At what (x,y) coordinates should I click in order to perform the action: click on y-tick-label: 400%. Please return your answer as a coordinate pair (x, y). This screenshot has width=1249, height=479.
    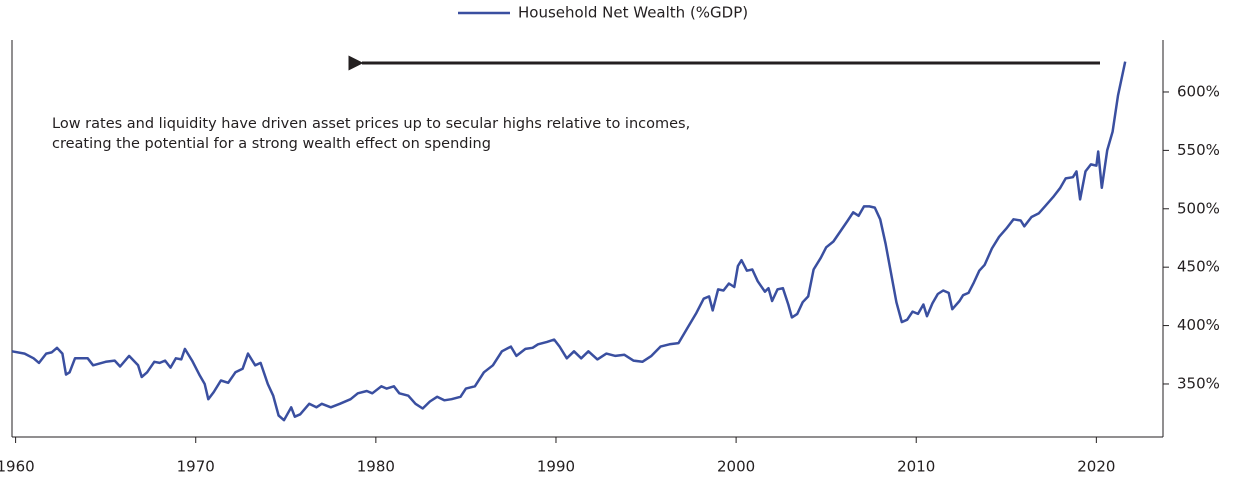
    Looking at the image, I should click on (1198, 325).